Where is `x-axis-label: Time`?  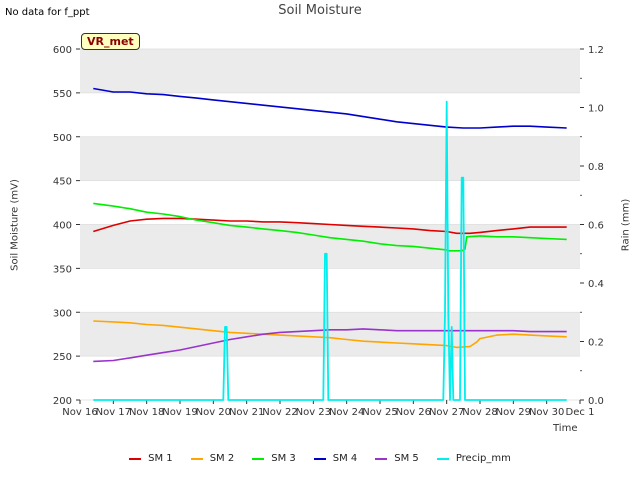 x-axis-label: Time is located at coordinates (565, 428).